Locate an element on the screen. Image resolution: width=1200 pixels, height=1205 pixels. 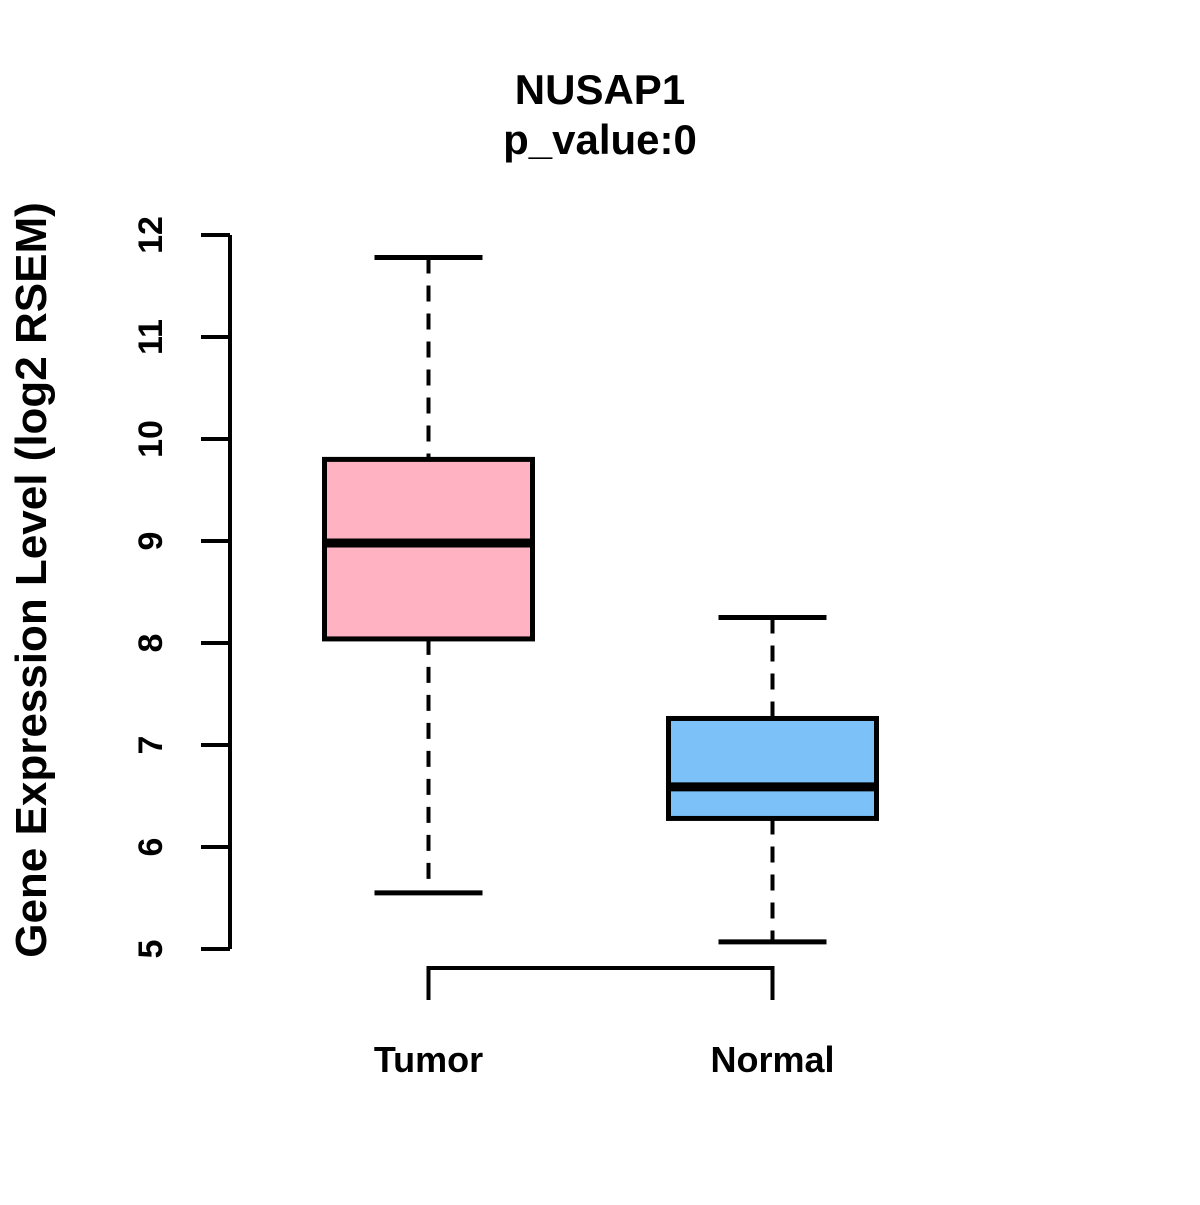
x-category-label-tumor: Tumor is located at coordinates (428, 1059).